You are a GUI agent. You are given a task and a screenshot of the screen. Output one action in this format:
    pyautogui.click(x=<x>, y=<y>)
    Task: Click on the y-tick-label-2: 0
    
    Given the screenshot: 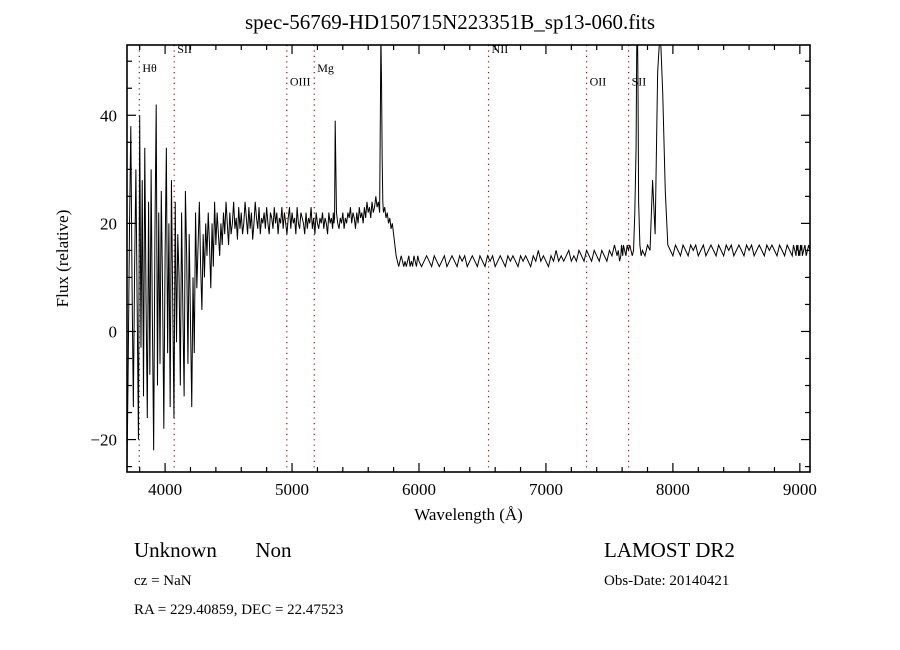 What is the action you would take?
    pyautogui.click(x=113, y=331)
    